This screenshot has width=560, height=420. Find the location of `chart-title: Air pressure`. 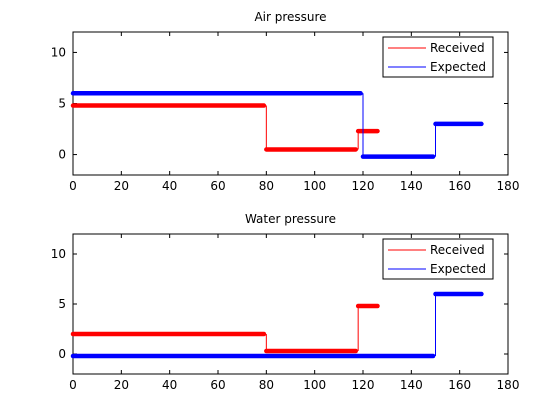

chart-title: Air pressure is located at coordinates (290, 17).